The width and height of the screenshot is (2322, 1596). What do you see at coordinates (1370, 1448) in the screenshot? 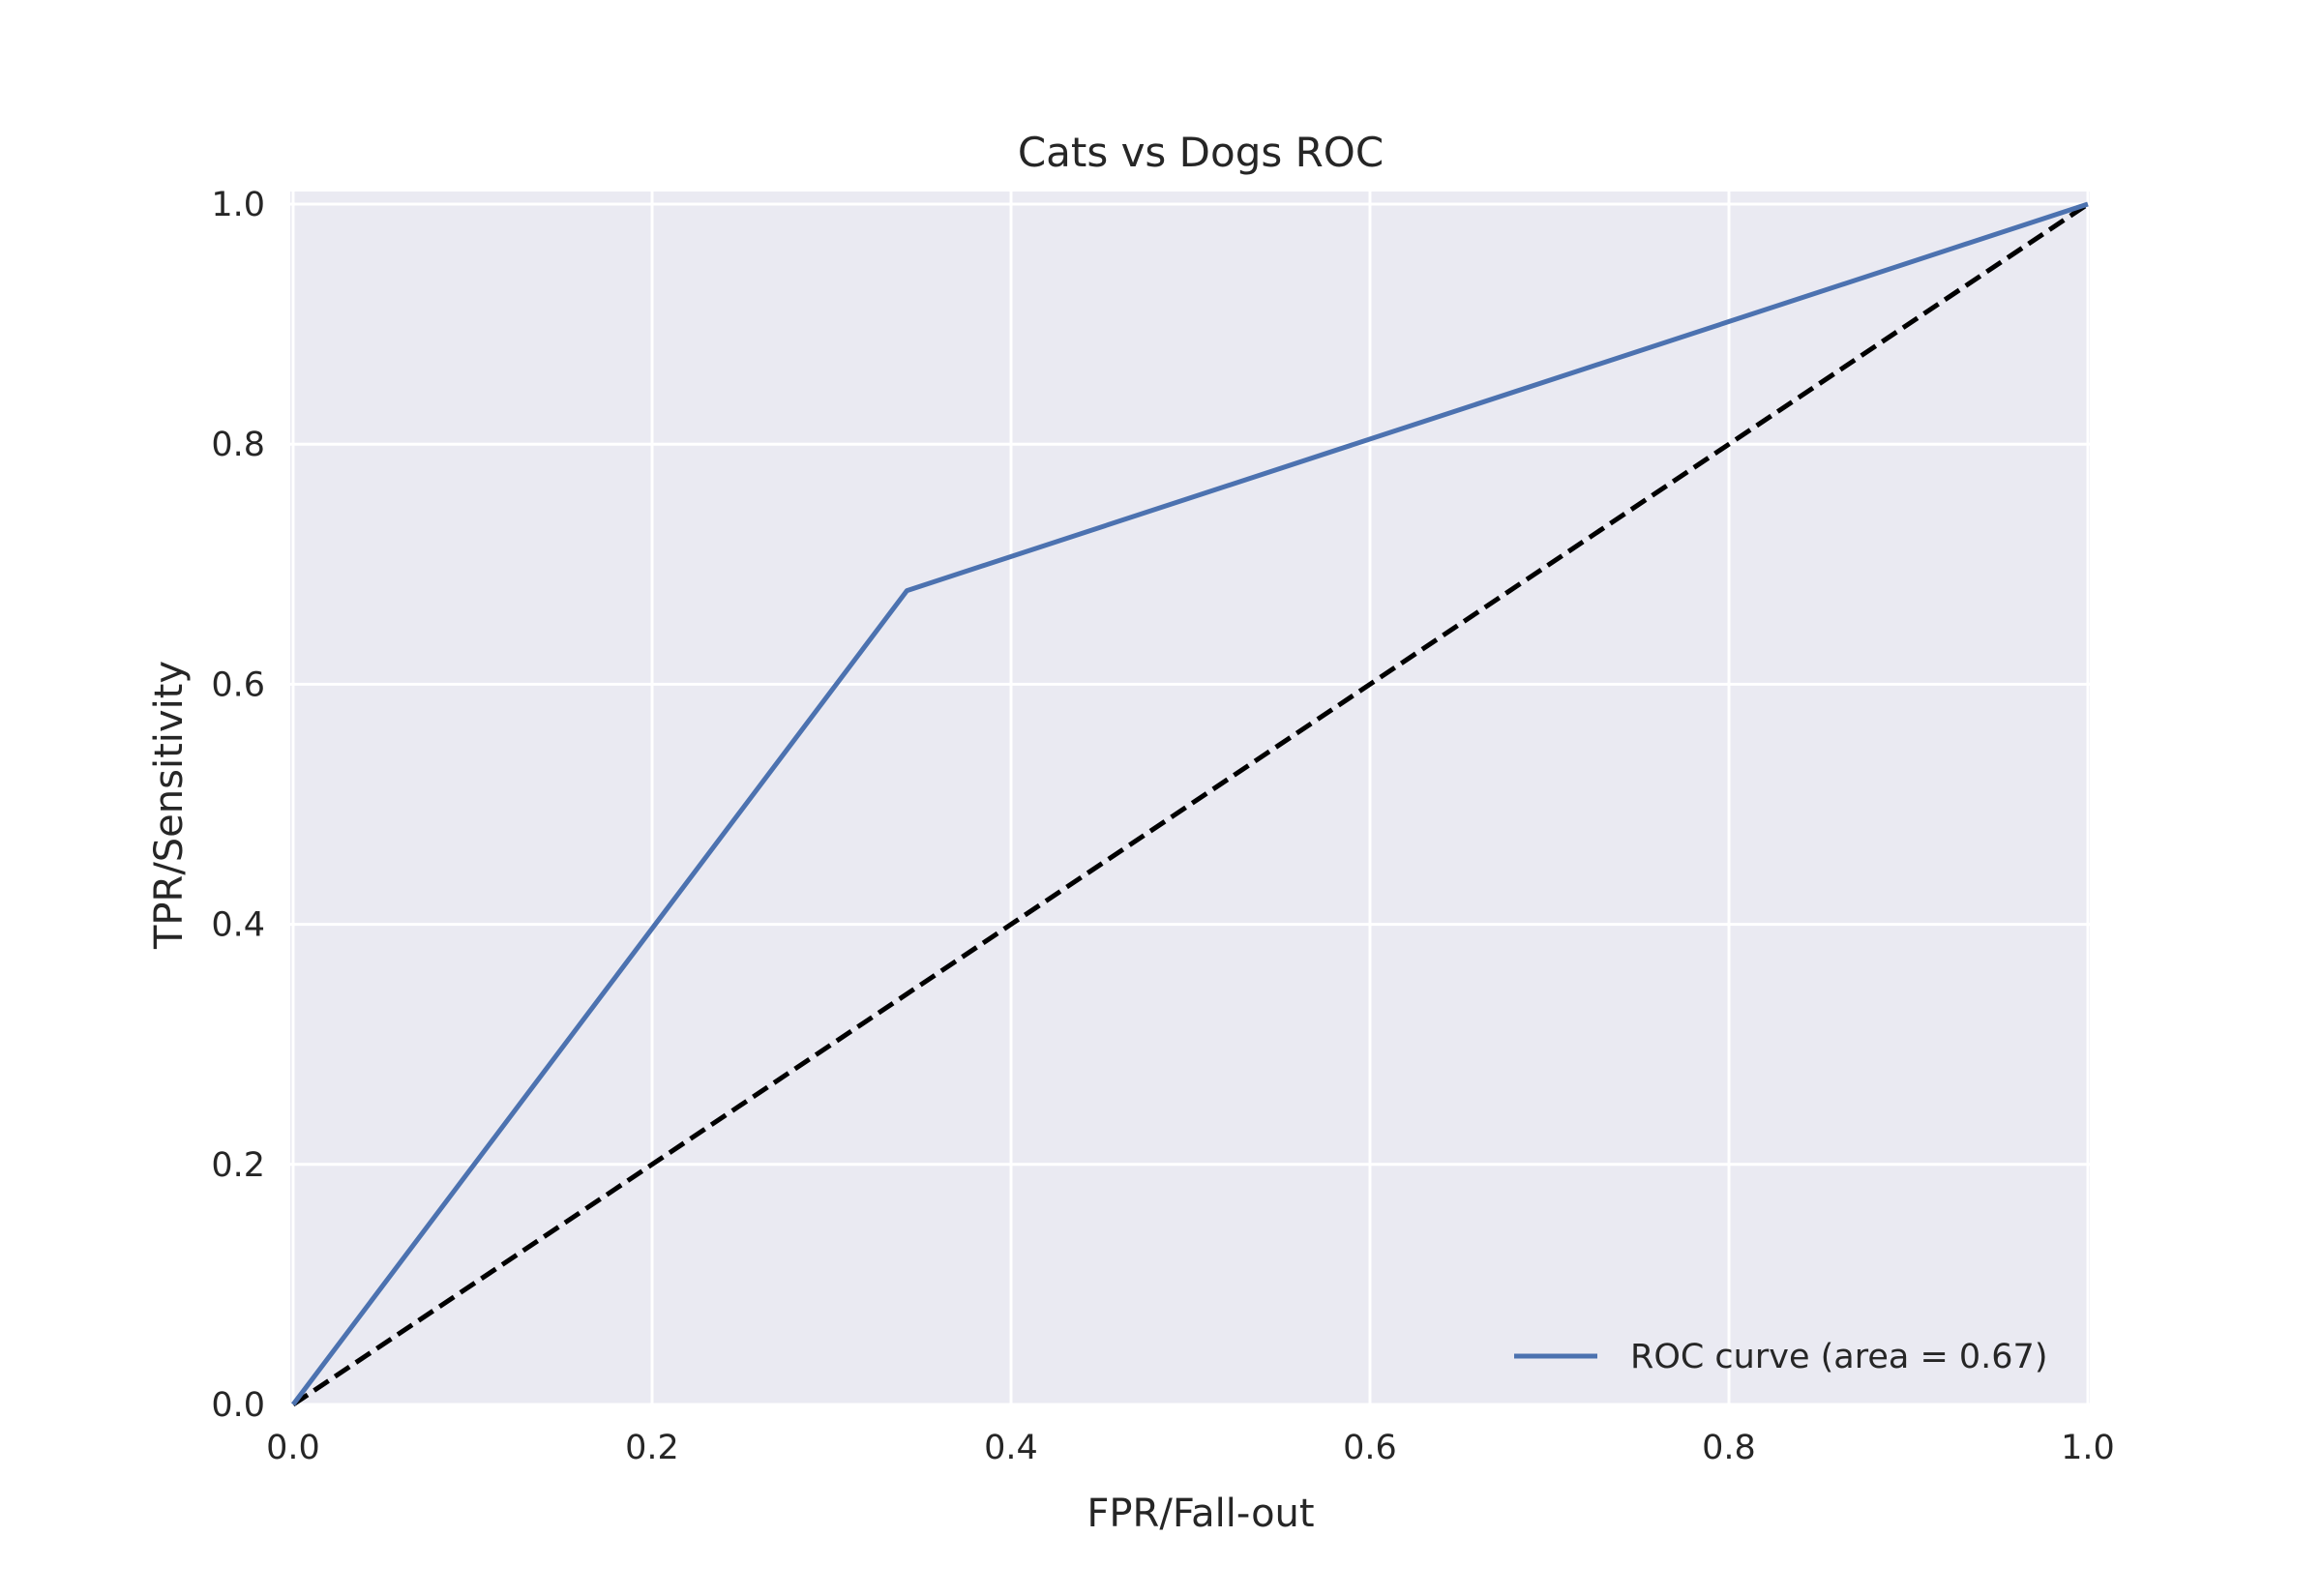
I see `x-tick-label: 0.6` at bounding box center [1370, 1448].